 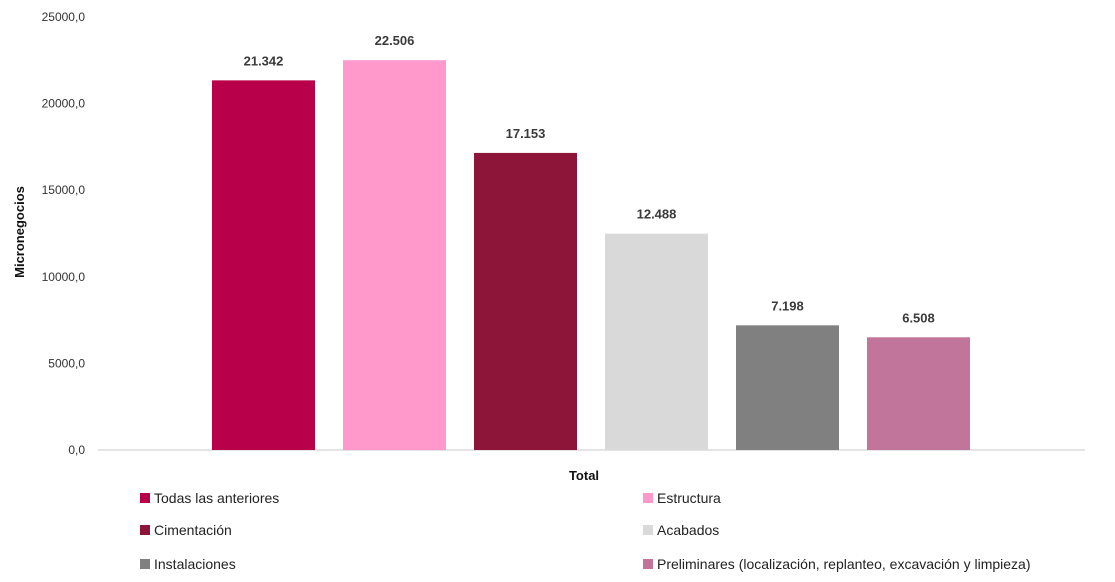 What do you see at coordinates (264, 60) in the screenshot?
I see `data-label: 21.342` at bounding box center [264, 60].